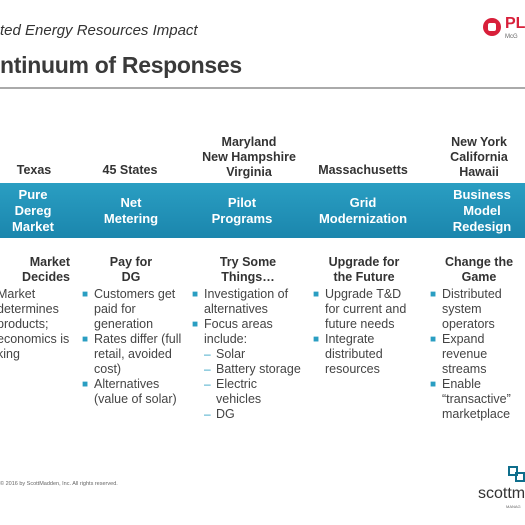  What do you see at coordinates (131, 210) in the screenshot?
I see `band-net-metering: Net Metering` at bounding box center [131, 210].